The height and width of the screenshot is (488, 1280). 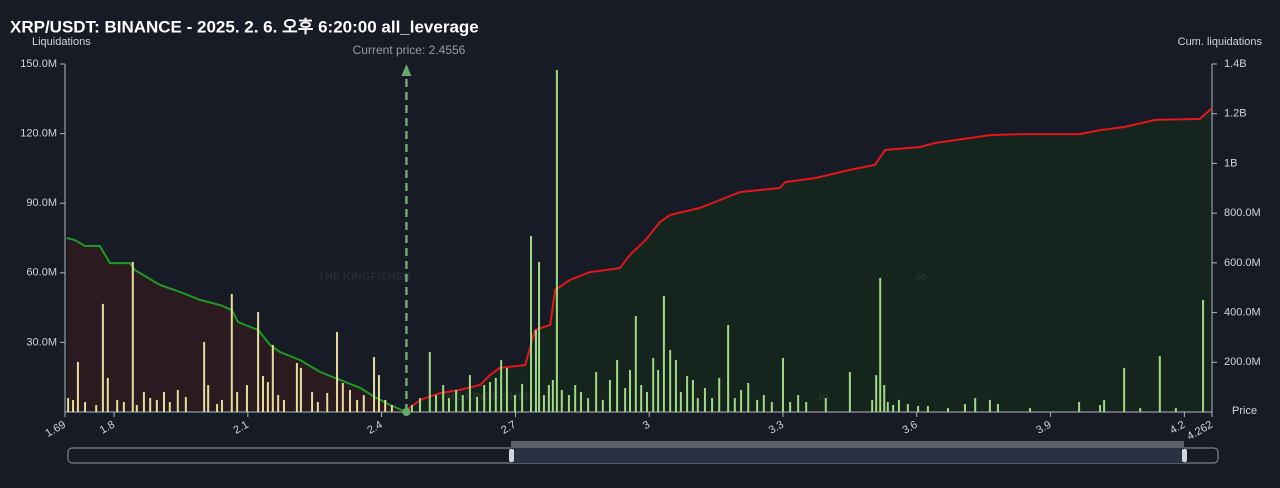 What do you see at coordinates (847, 444) in the screenshot?
I see `navigator-bar` at bounding box center [847, 444].